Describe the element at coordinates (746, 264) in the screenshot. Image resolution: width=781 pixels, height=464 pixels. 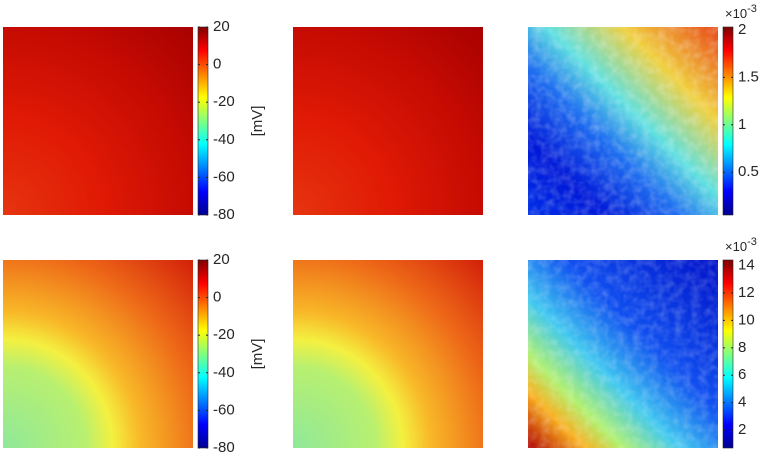
I see `colorbar-tick-label: 14` at that location.